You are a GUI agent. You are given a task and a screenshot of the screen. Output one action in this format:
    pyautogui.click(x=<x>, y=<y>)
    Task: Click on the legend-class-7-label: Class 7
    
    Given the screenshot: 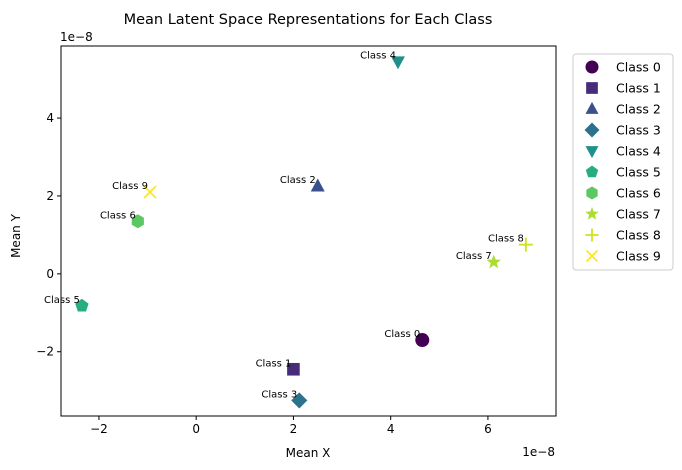 What is the action you would take?
    pyautogui.click(x=638, y=214)
    